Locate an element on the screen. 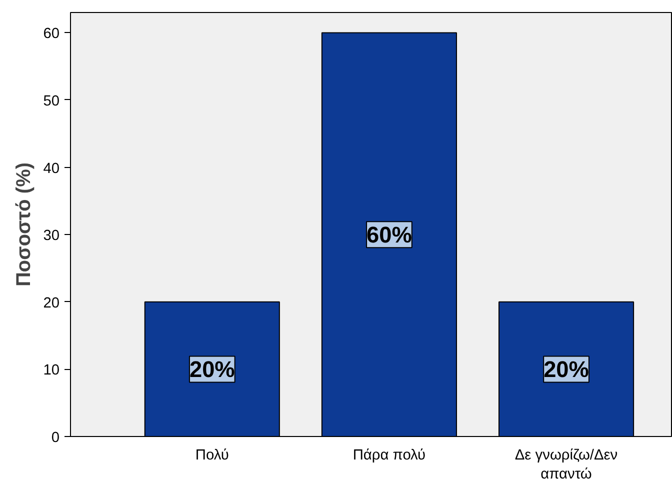  y-axis-title: Ποσοστό (%) is located at coordinates (24, 224).